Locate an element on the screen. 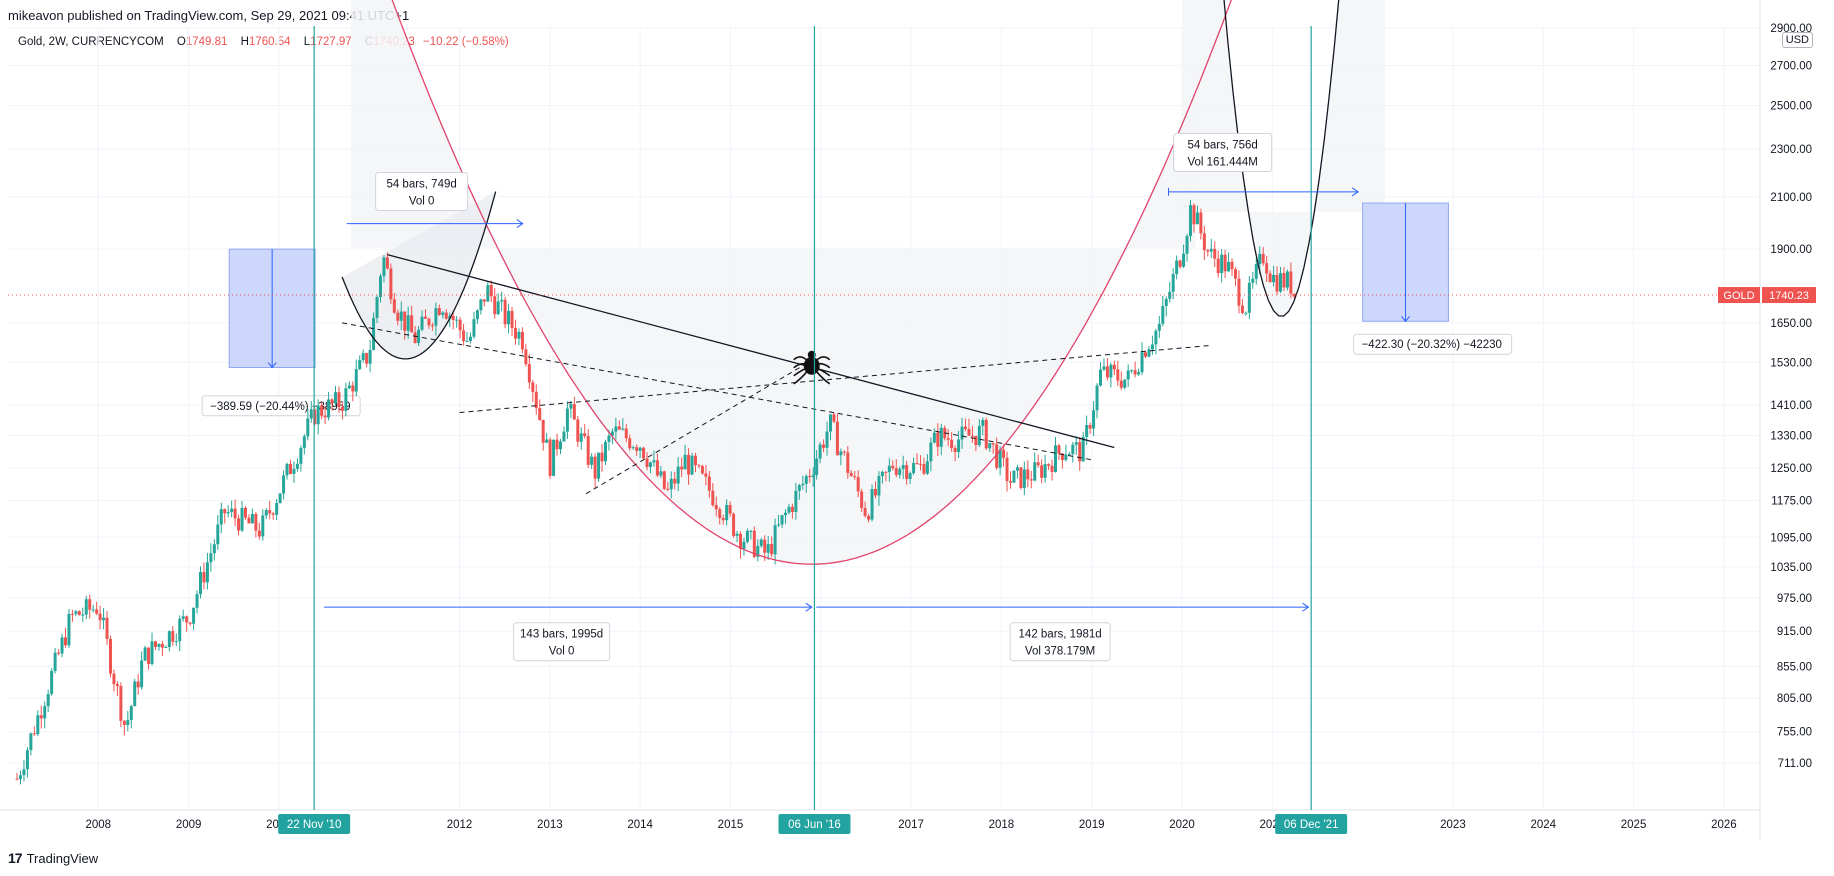  y-tick-label: 1650.00 is located at coordinates (1791, 324).